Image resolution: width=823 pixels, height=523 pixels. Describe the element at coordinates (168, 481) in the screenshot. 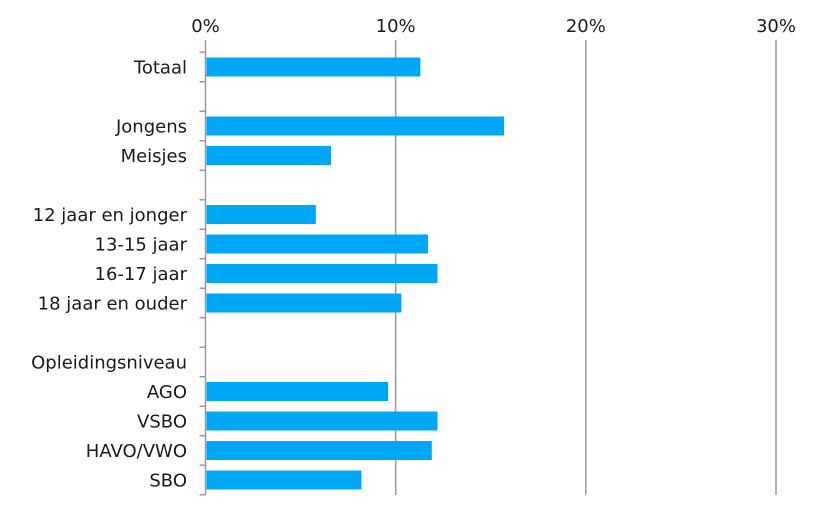

I see `category-label-sbo: SBO` at that location.